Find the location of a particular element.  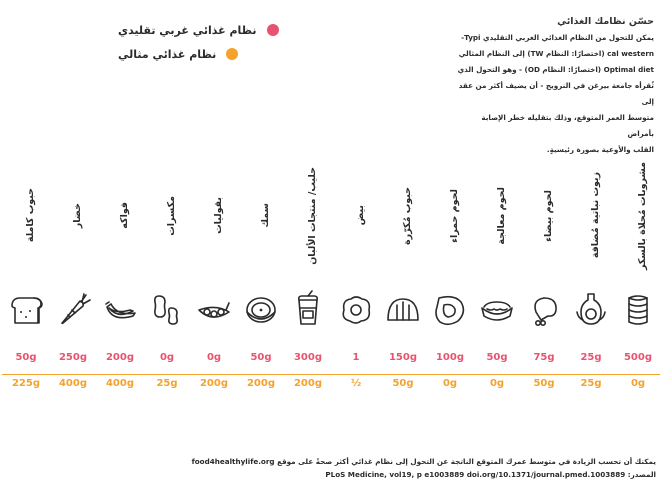

intro-line: القلب والأوعية بصورة رئيسيةٍ. is located at coordinates (600, 149).